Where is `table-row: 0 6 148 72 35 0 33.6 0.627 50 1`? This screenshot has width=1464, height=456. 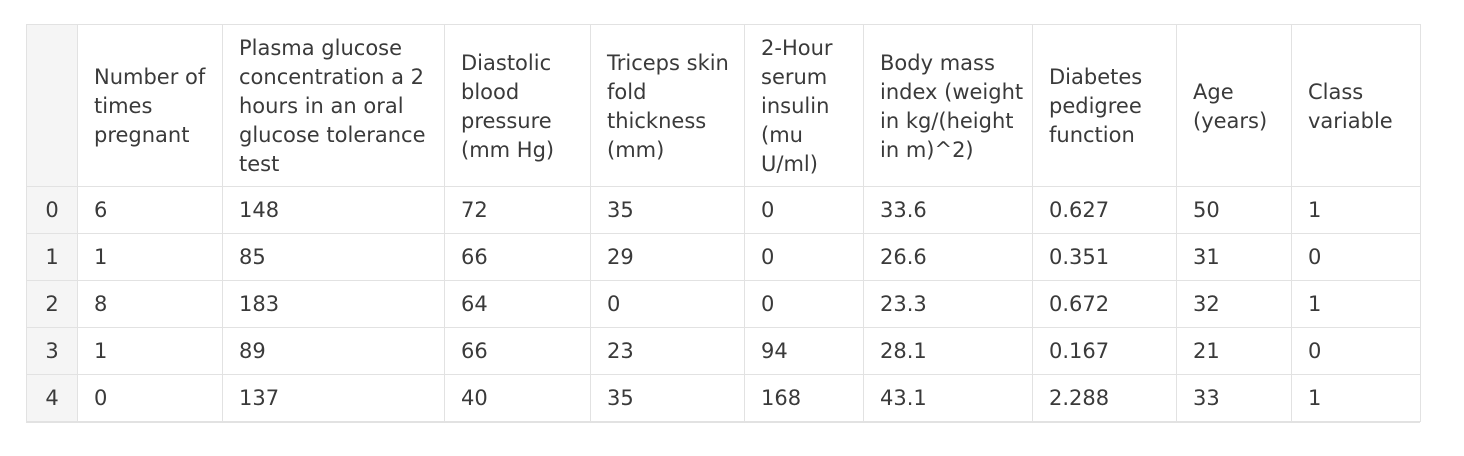
table-row: 0 6 148 72 35 0 33.6 0.627 50 1 is located at coordinates (723, 210).